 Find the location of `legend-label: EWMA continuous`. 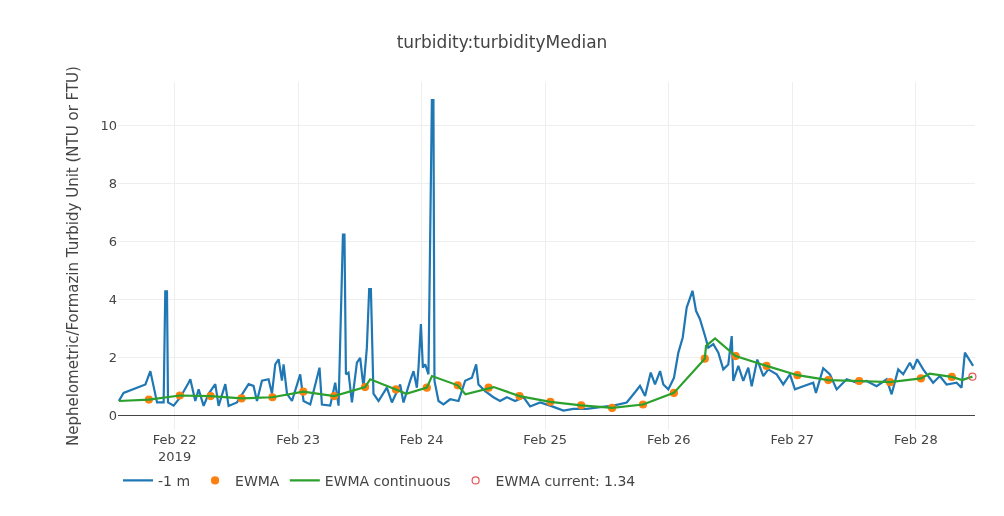

legend-label: EWMA continuous is located at coordinates (387, 480).